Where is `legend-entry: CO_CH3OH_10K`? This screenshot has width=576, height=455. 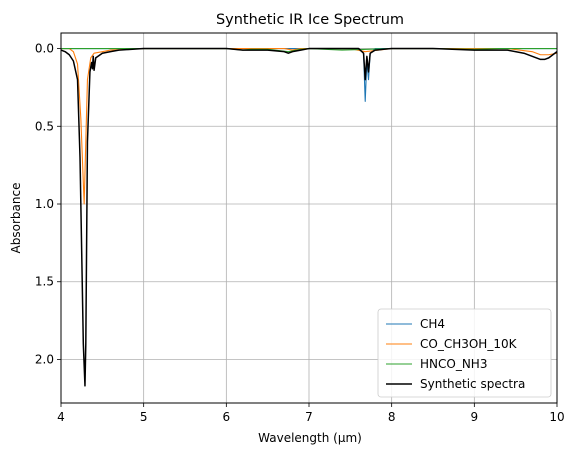 legend-entry: CO_CH3OH_10K is located at coordinates (469, 344).